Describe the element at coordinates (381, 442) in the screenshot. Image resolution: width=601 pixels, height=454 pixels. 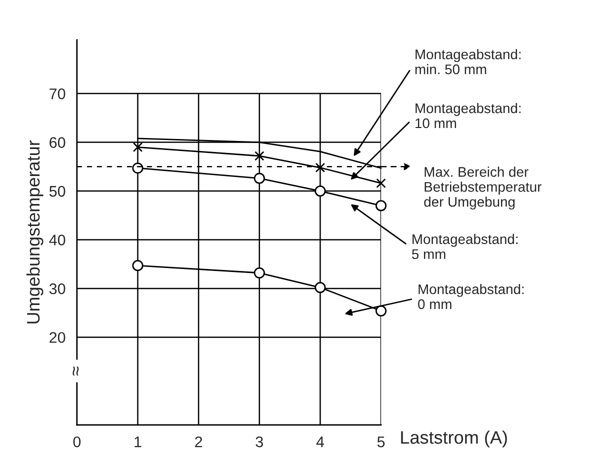
I see `x-tick-label: 5` at that location.